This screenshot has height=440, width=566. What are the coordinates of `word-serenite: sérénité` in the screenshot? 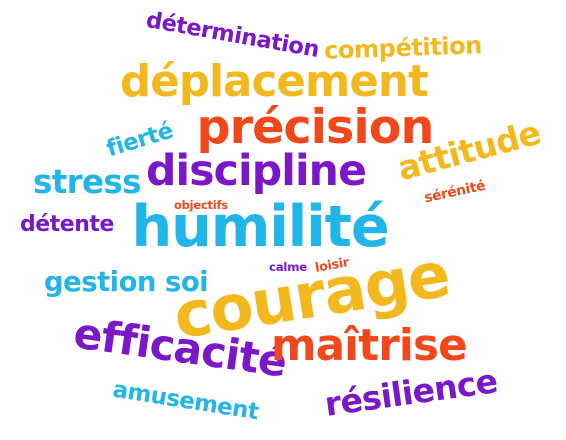 It's located at (454, 192).